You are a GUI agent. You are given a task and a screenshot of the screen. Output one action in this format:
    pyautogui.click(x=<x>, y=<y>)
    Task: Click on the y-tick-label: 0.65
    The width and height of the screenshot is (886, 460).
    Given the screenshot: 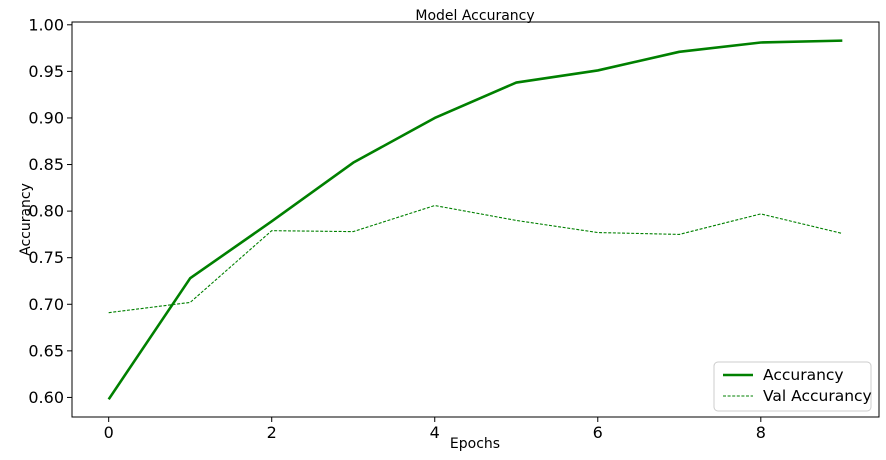 What is the action you would take?
    pyautogui.click(x=46, y=350)
    